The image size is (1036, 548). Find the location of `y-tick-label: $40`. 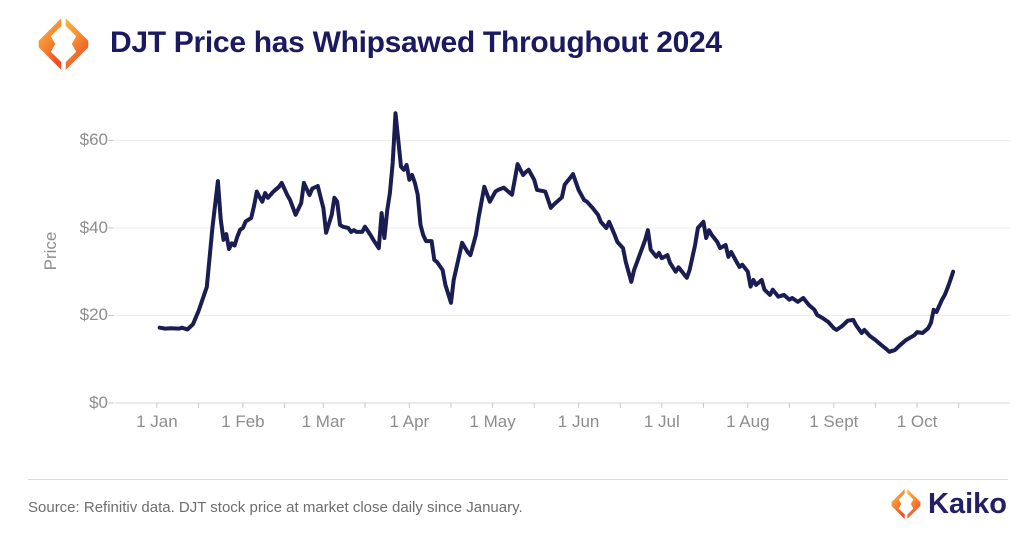

y-tick-label: $40 is located at coordinates (93, 227).